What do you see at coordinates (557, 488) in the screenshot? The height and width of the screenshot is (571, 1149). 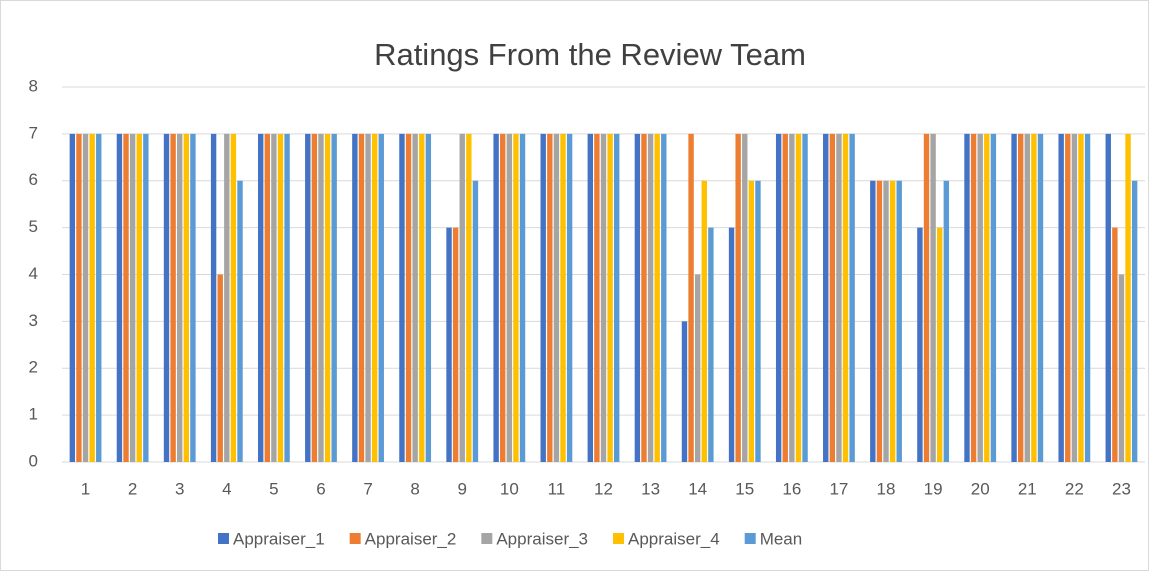 I see `x-tick-label: 11` at bounding box center [557, 488].